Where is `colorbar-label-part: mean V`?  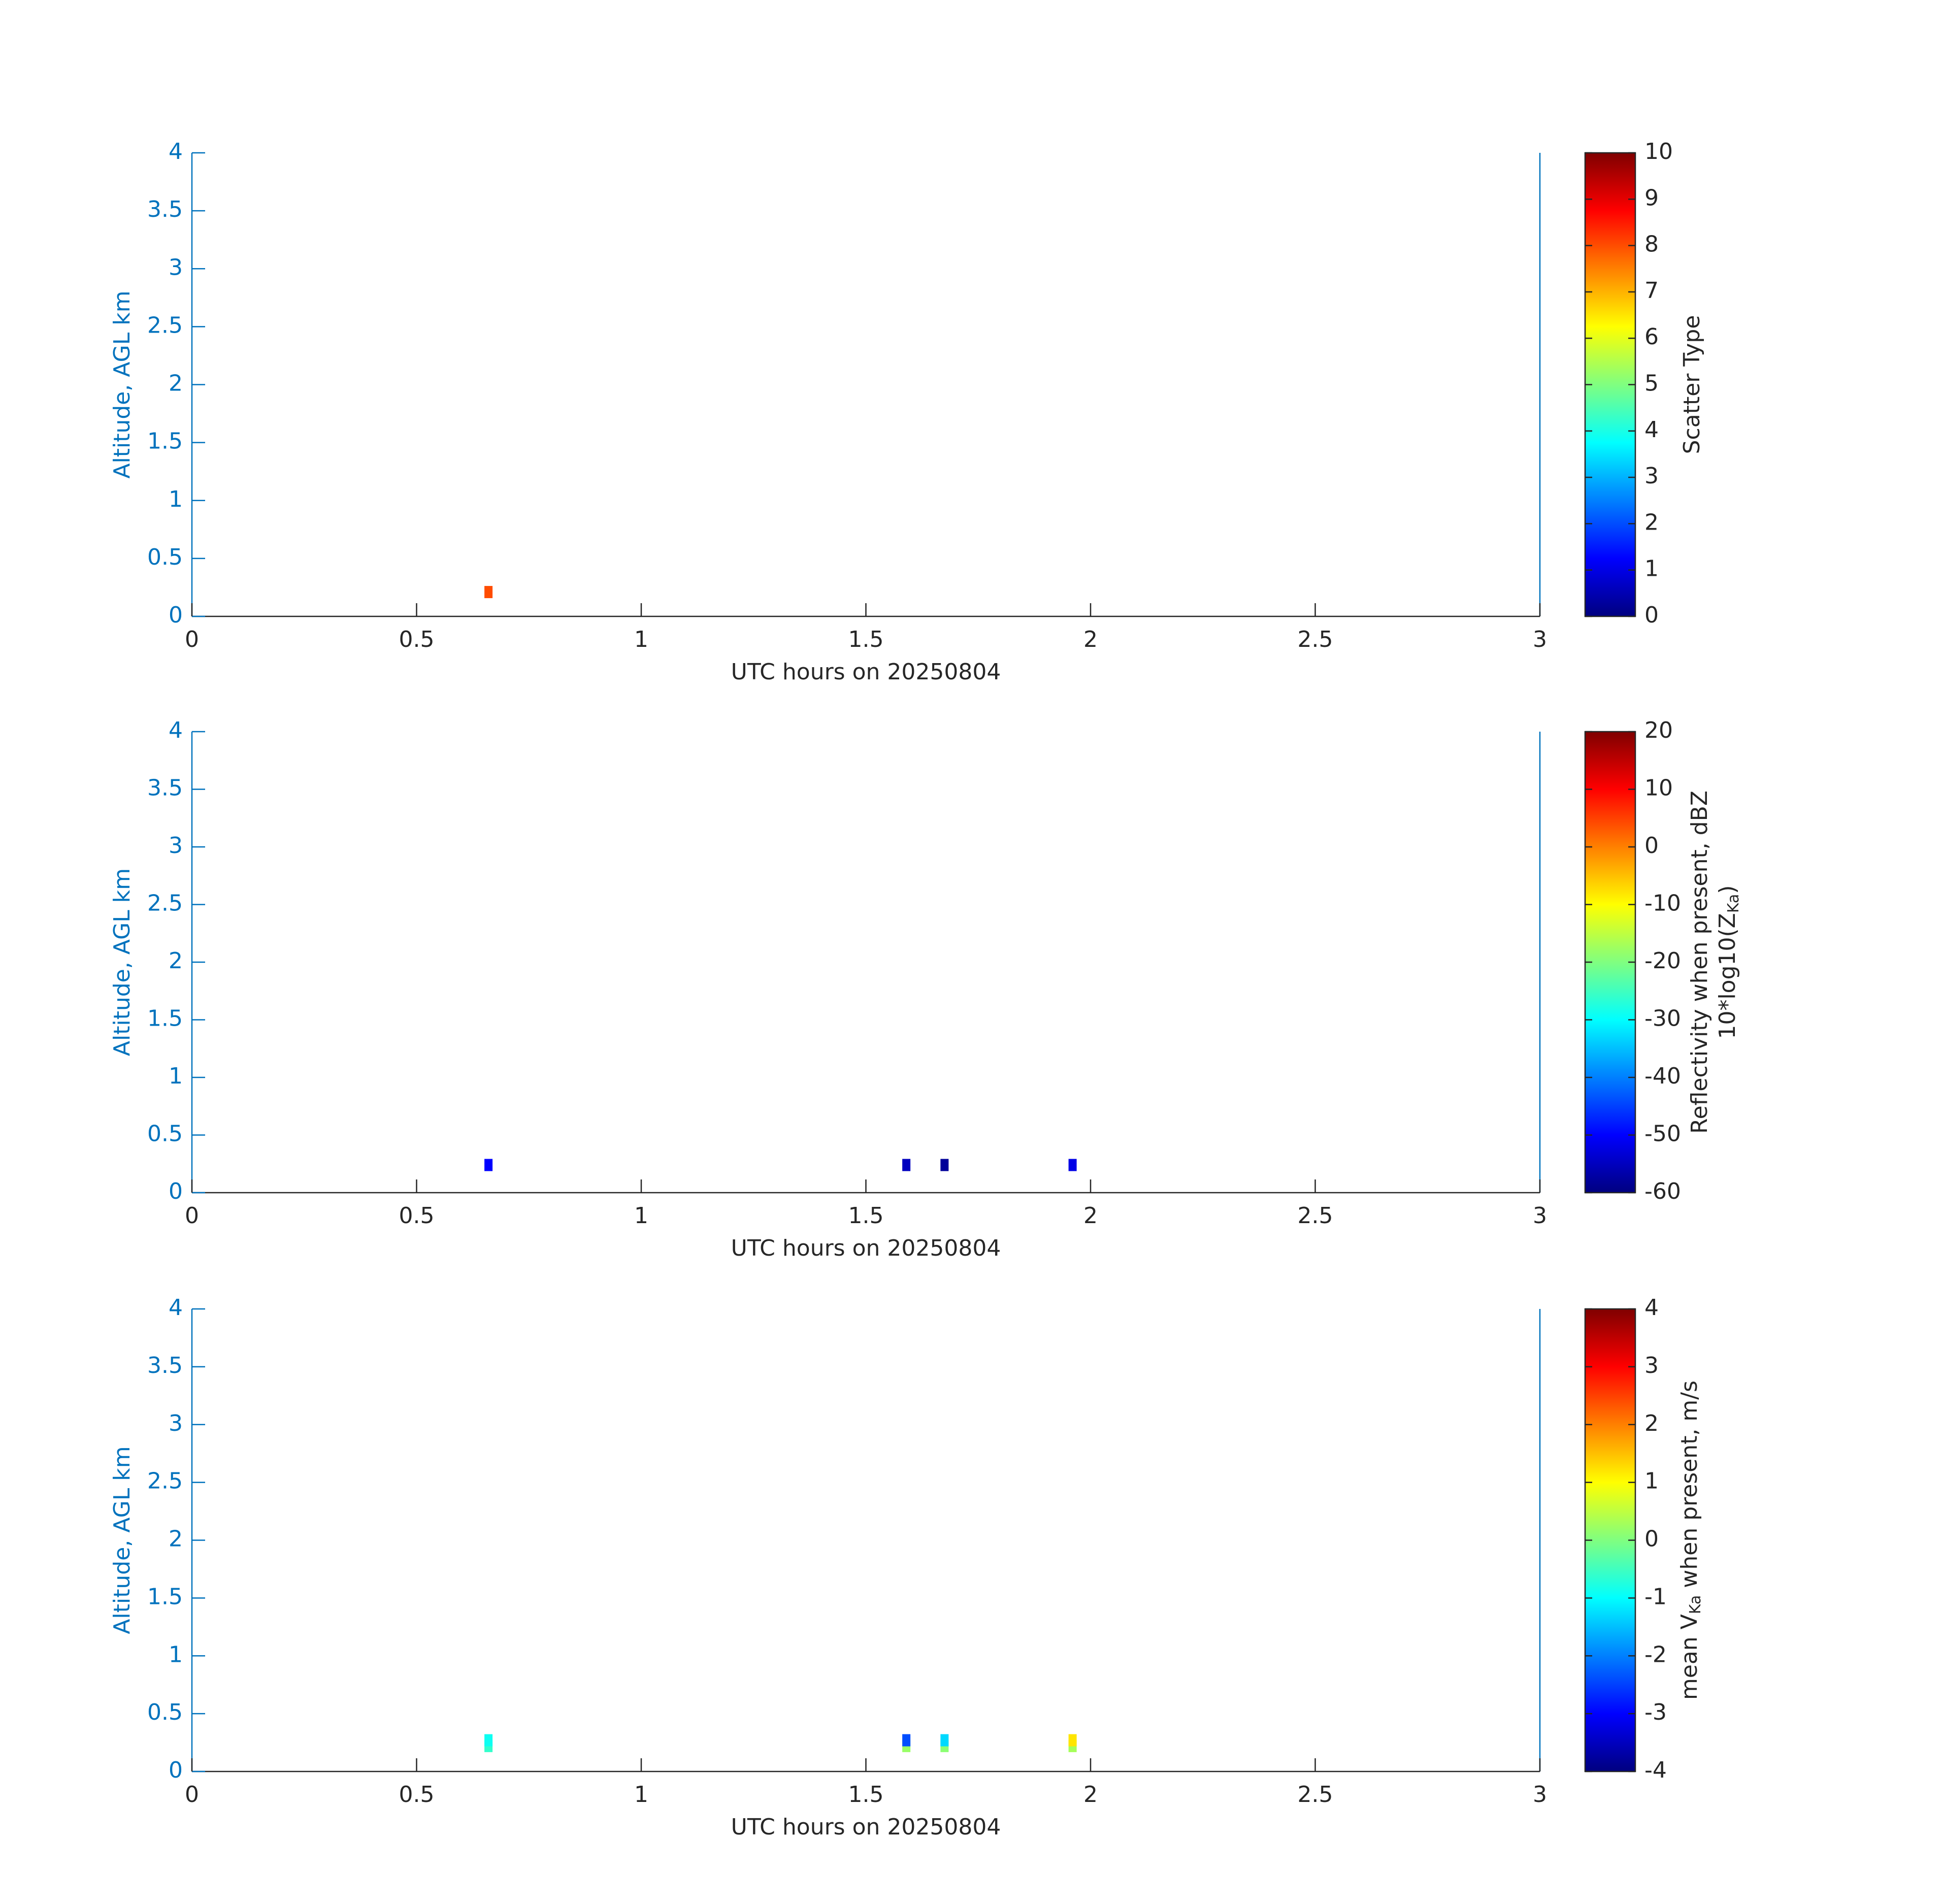
colorbar-label-part: mean V is located at coordinates (1689, 1657).